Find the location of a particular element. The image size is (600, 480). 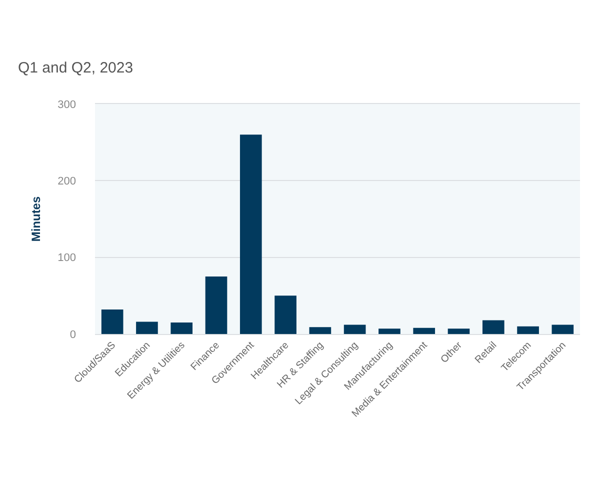

y-axis-title: Minutes is located at coordinates (35, 219).